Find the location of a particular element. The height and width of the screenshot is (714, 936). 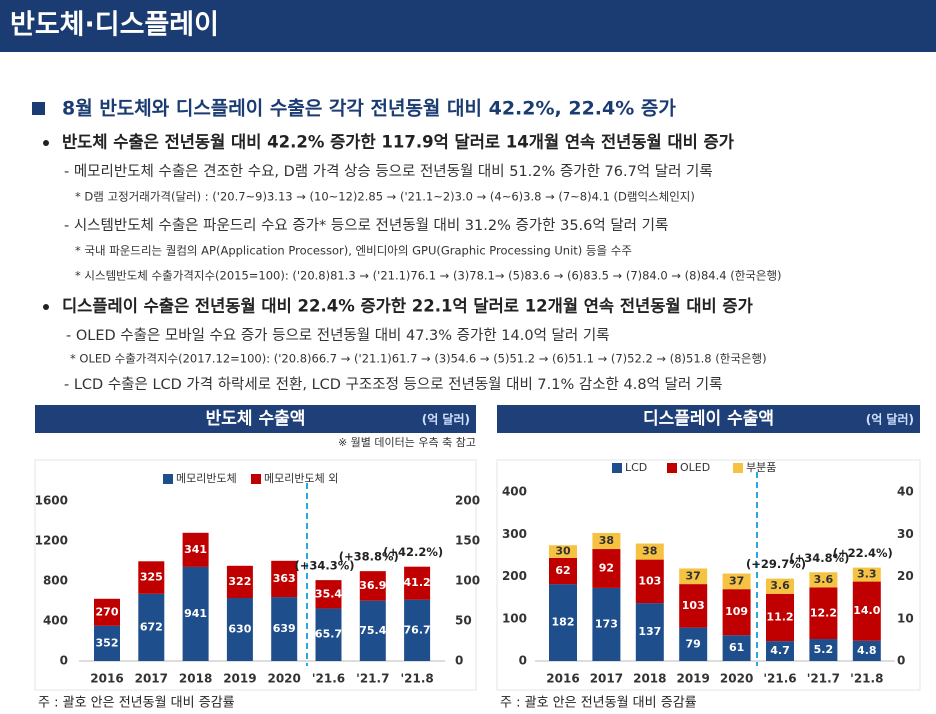

y-tick-label: 800 is located at coordinates (55, 581).